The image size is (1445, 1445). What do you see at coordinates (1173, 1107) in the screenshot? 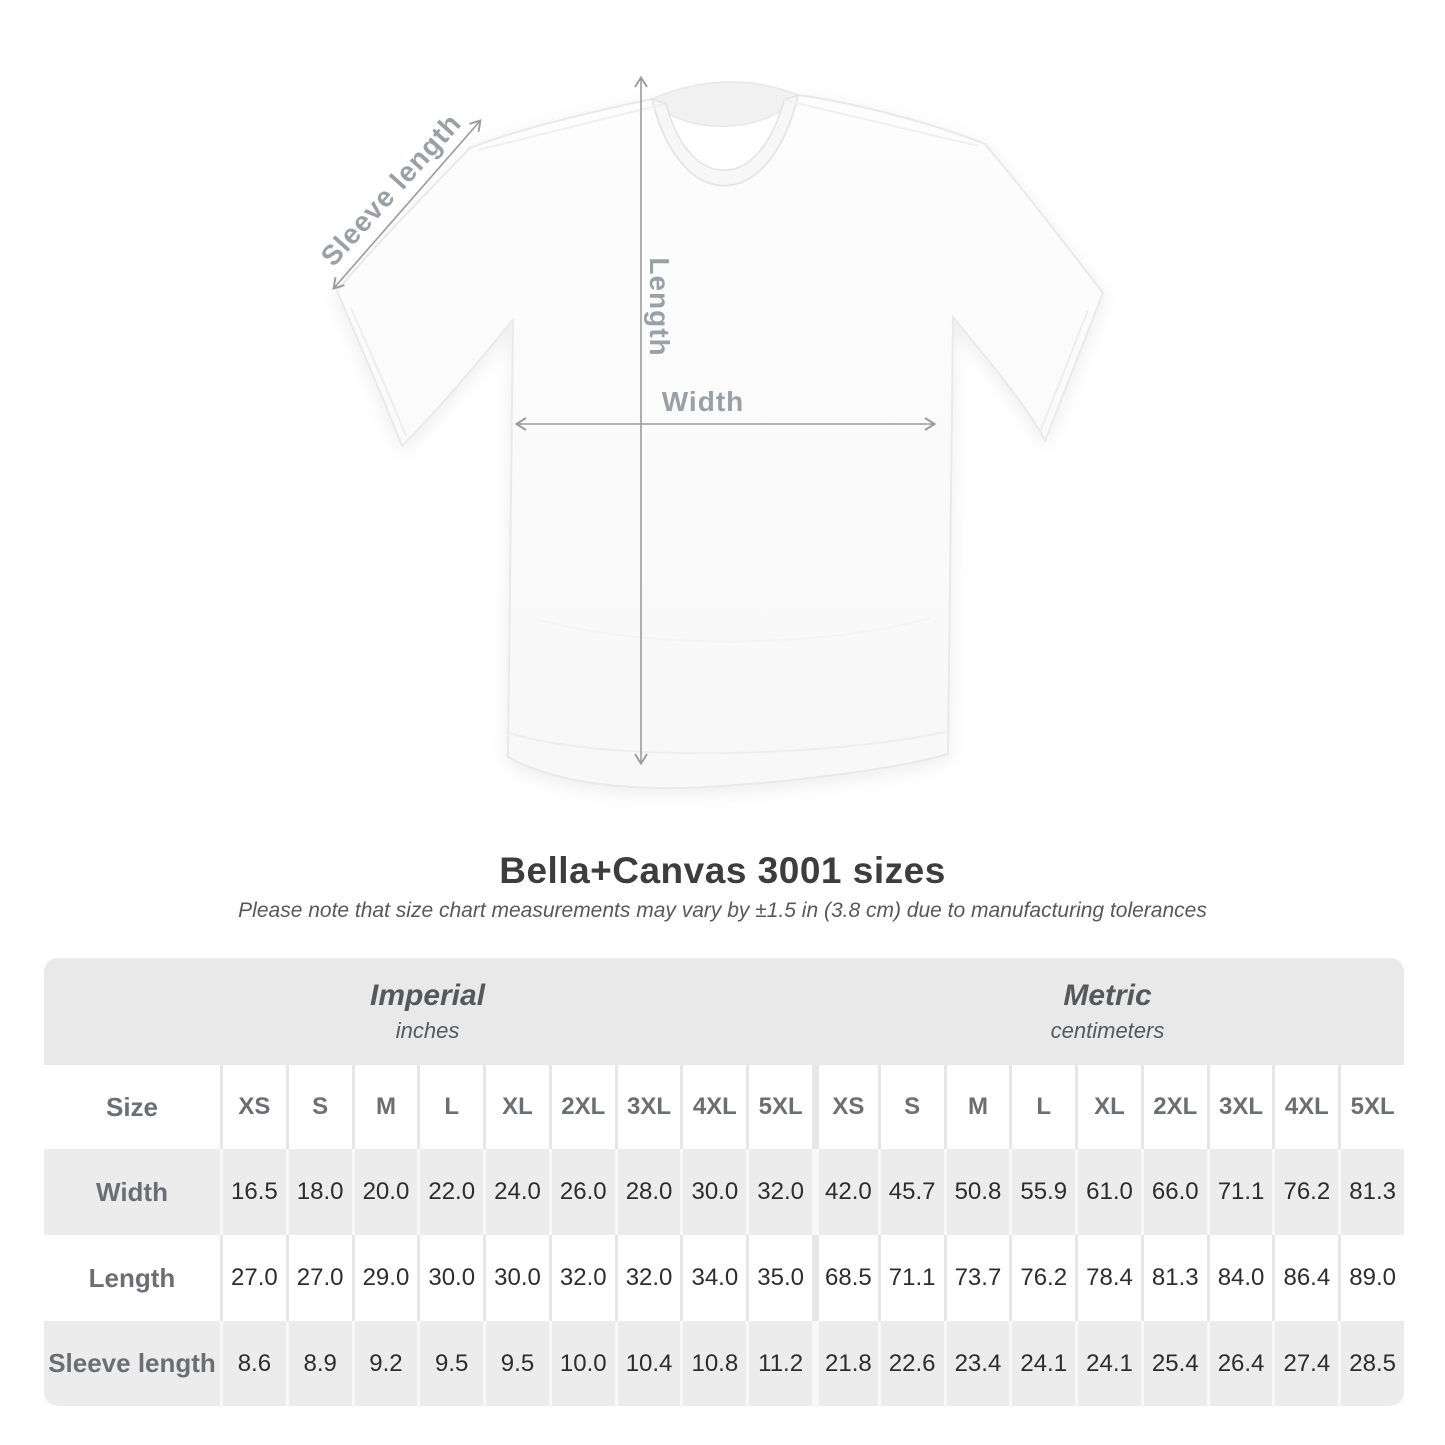
I see `size-header-metric: 2XL` at bounding box center [1173, 1107].